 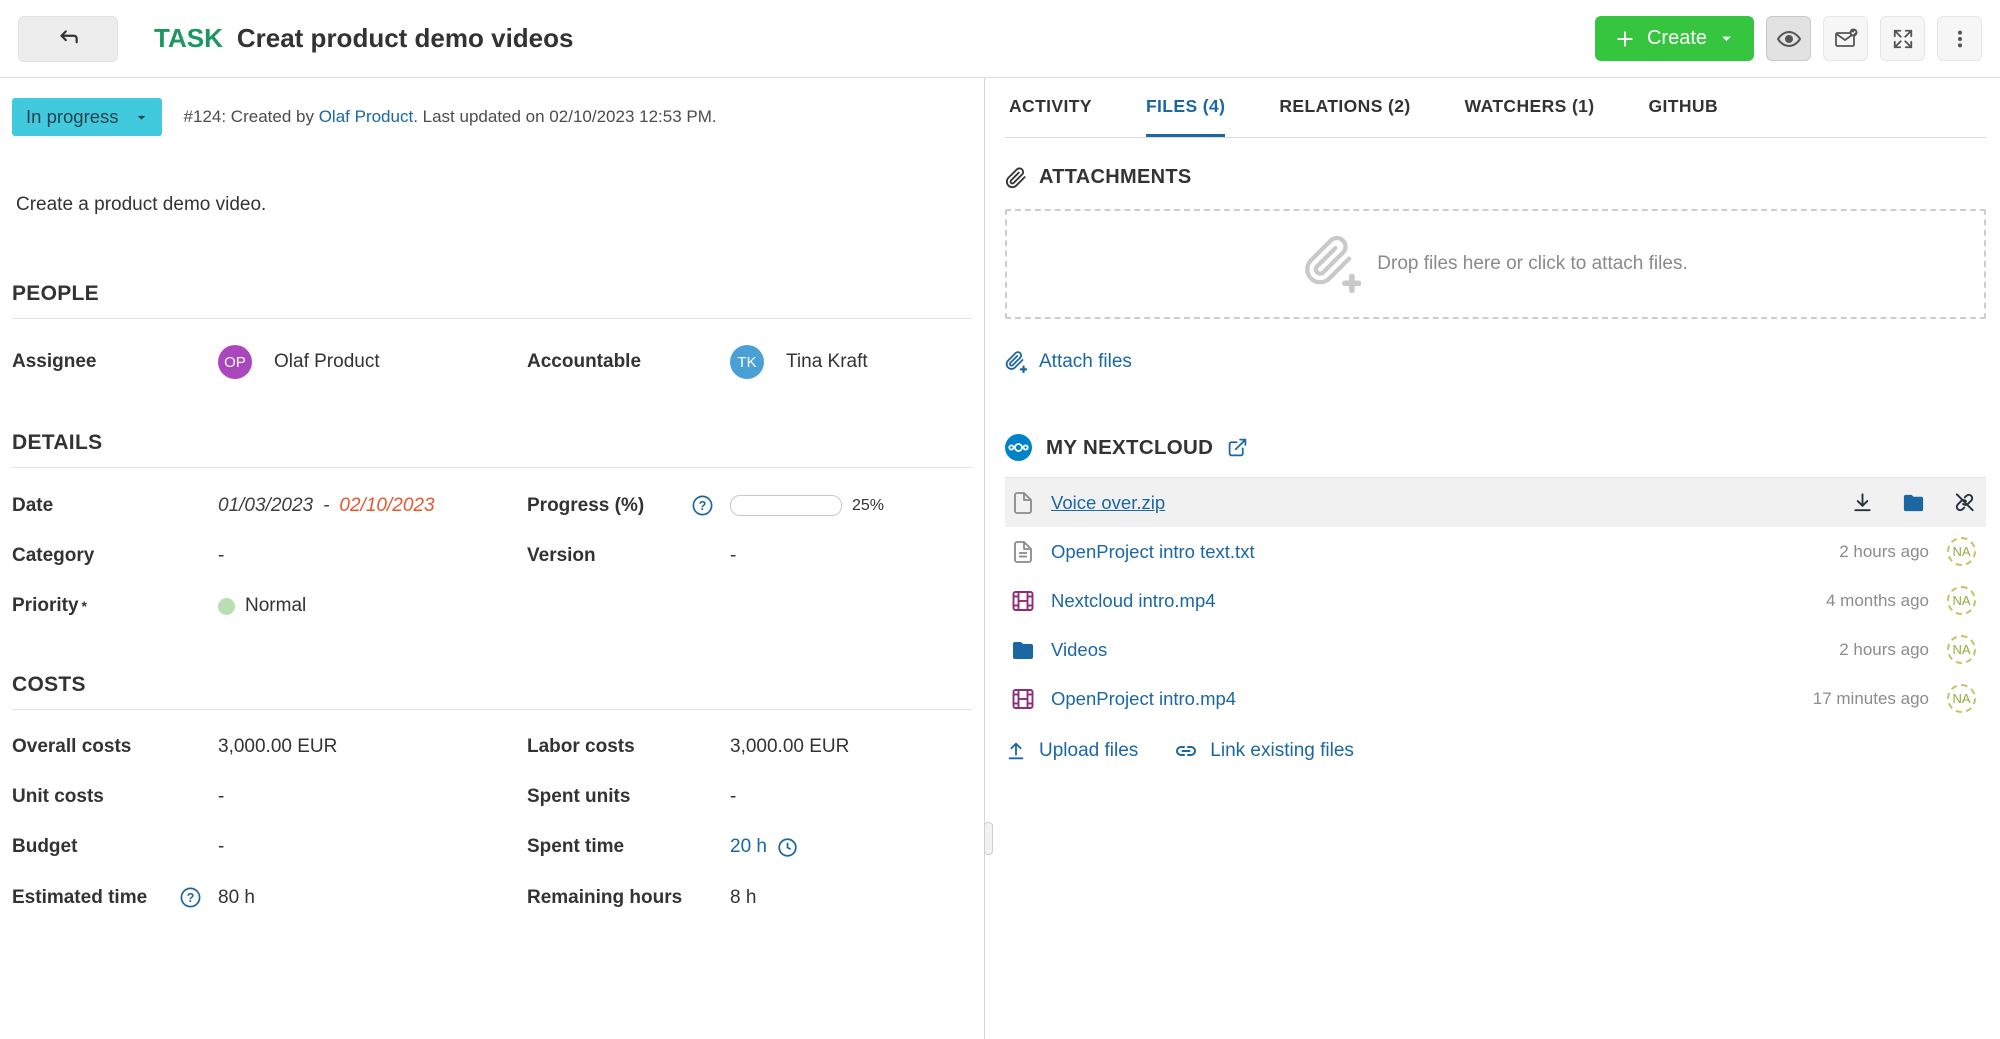 I want to click on file-row: Voice over.zip, so click(x=1495, y=502).